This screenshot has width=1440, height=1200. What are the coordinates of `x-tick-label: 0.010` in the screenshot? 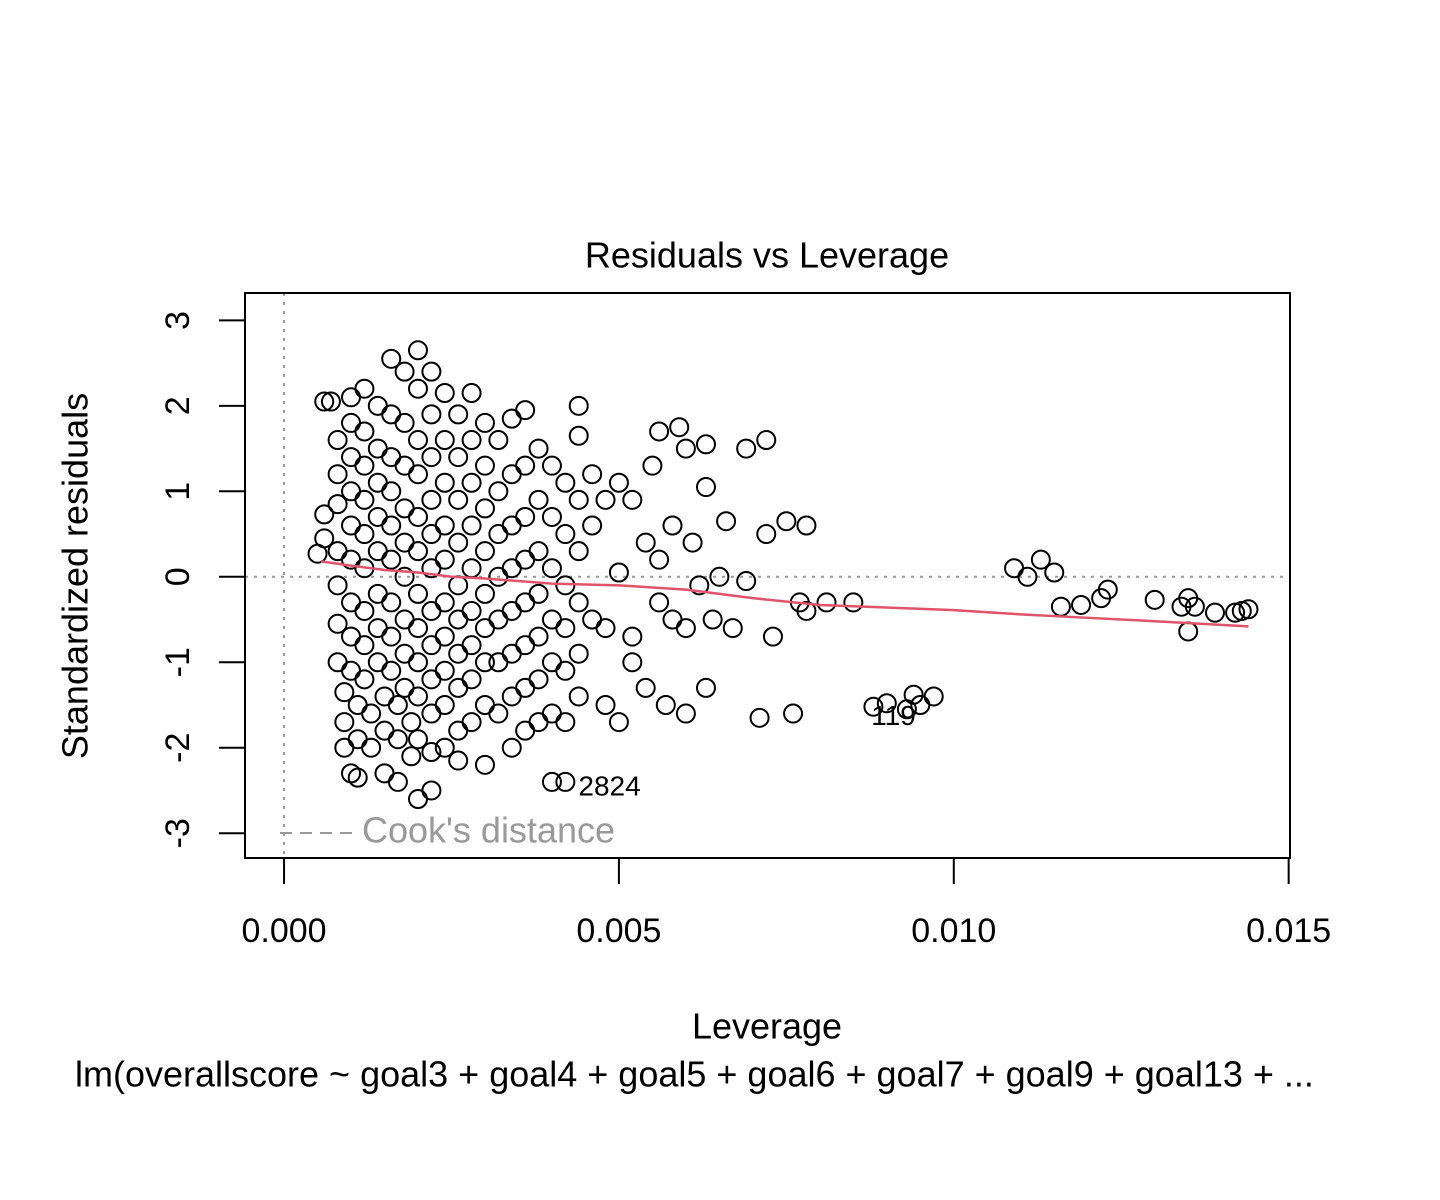 It's located at (953, 931).